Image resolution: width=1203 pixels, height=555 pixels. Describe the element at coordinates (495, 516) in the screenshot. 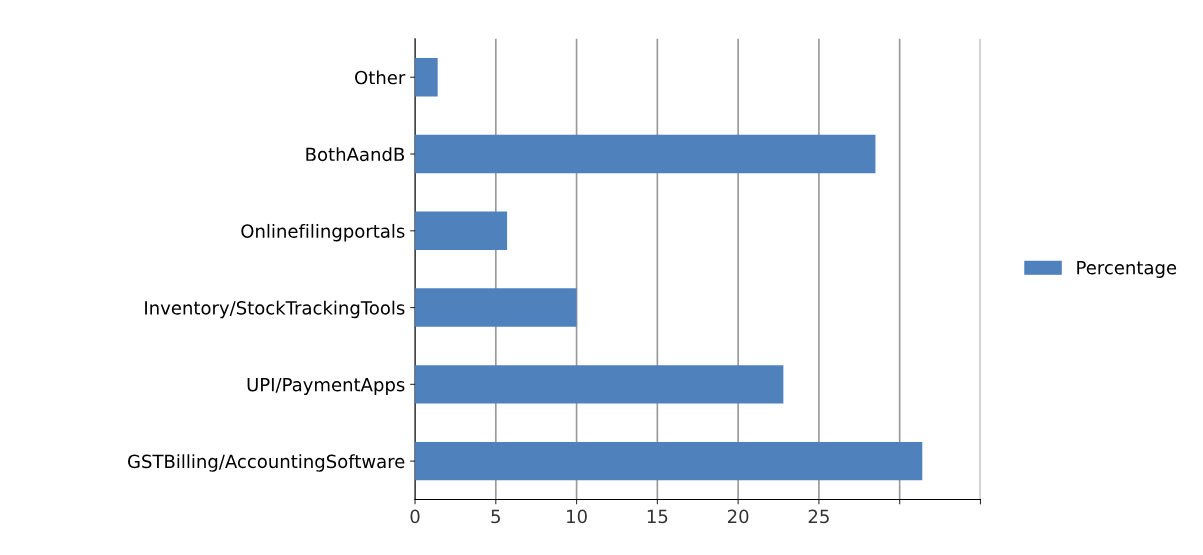

I see `x-tick-label: 5` at that location.